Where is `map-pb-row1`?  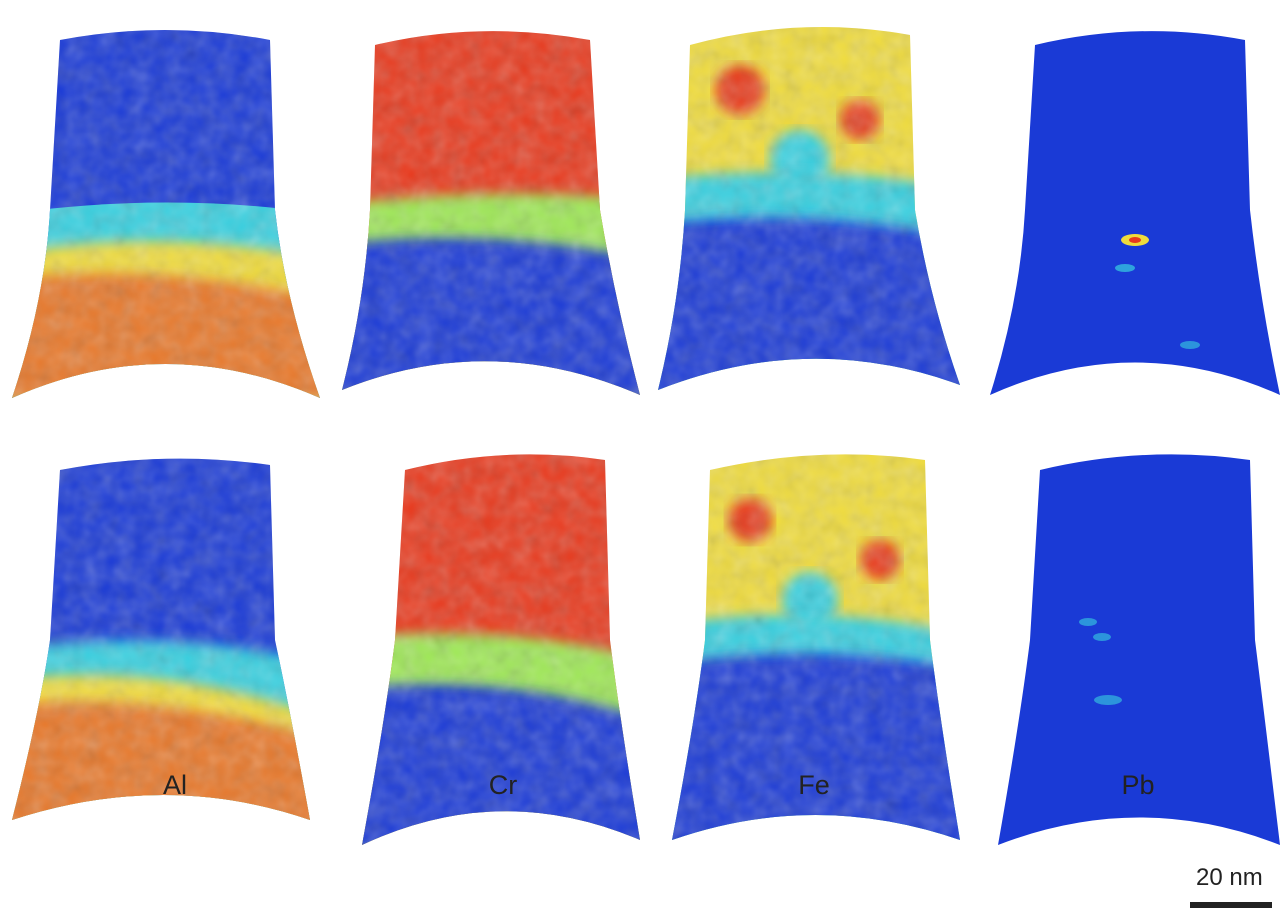 map-pb-row1 is located at coordinates (1135, 213).